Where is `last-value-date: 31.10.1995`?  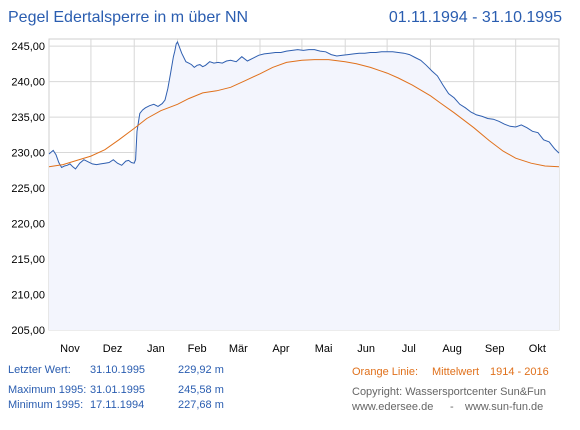
last-value-date: 31.10.1995 is located at coordinates (118, 370).